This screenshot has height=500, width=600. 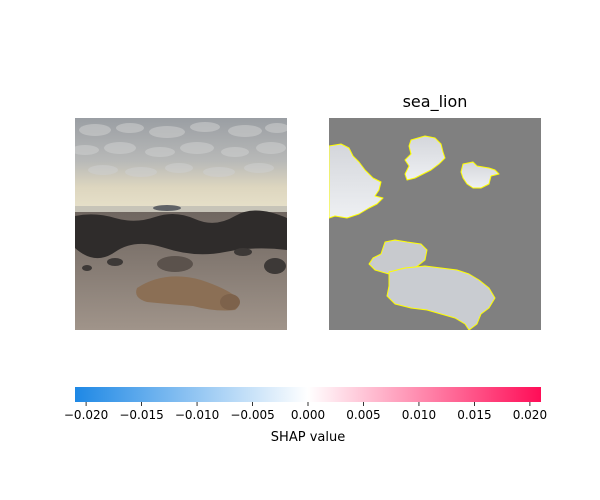 I want to click on original-image-panel, so click(x=181, y=224).